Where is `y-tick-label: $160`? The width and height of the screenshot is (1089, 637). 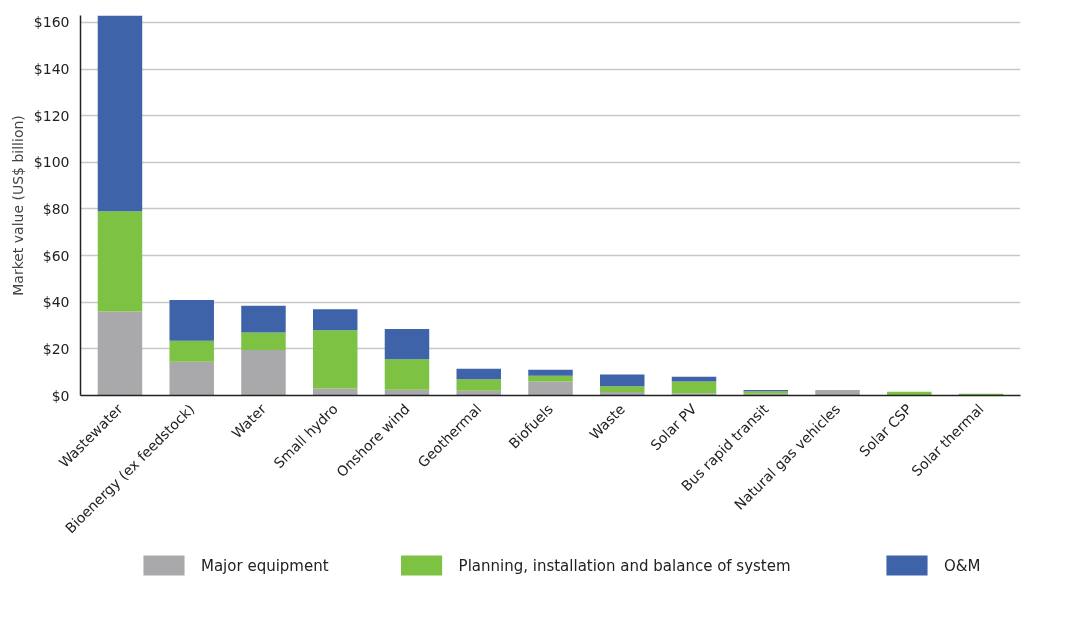
y-tick-label: $160 is located at coordinates (51, 22).